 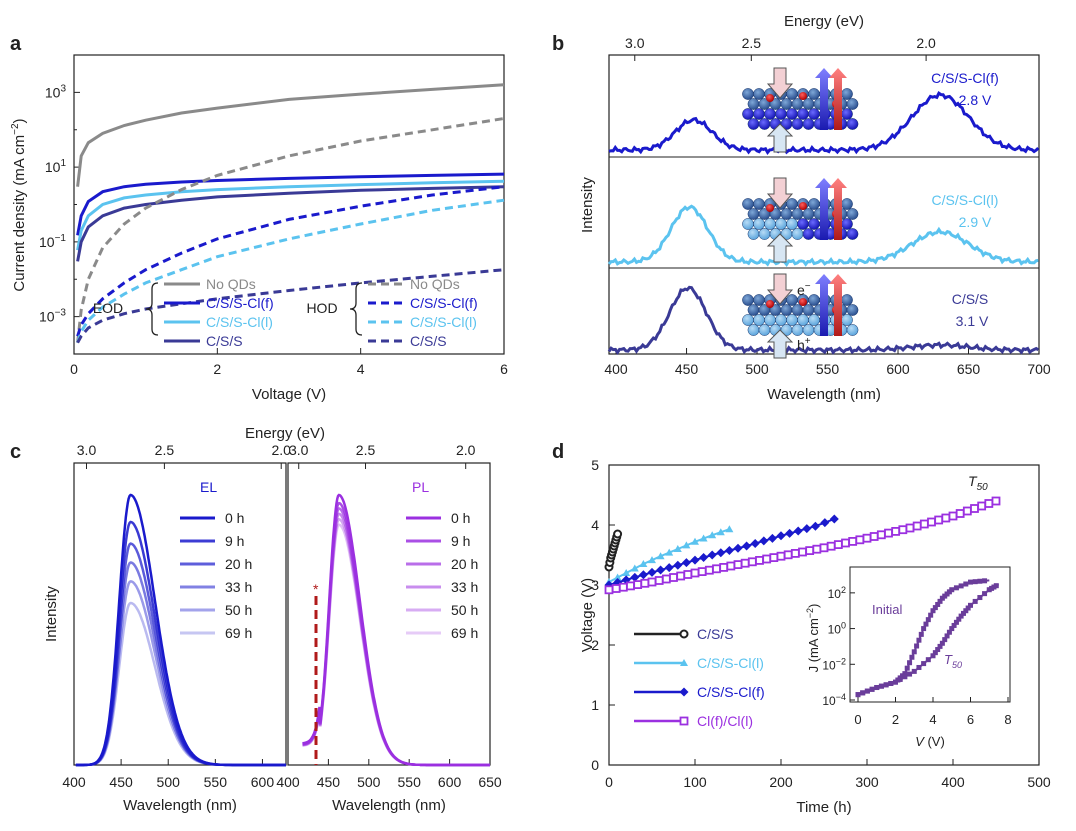 I want to click on down-arrow-icon, so click(x=780, y=83).